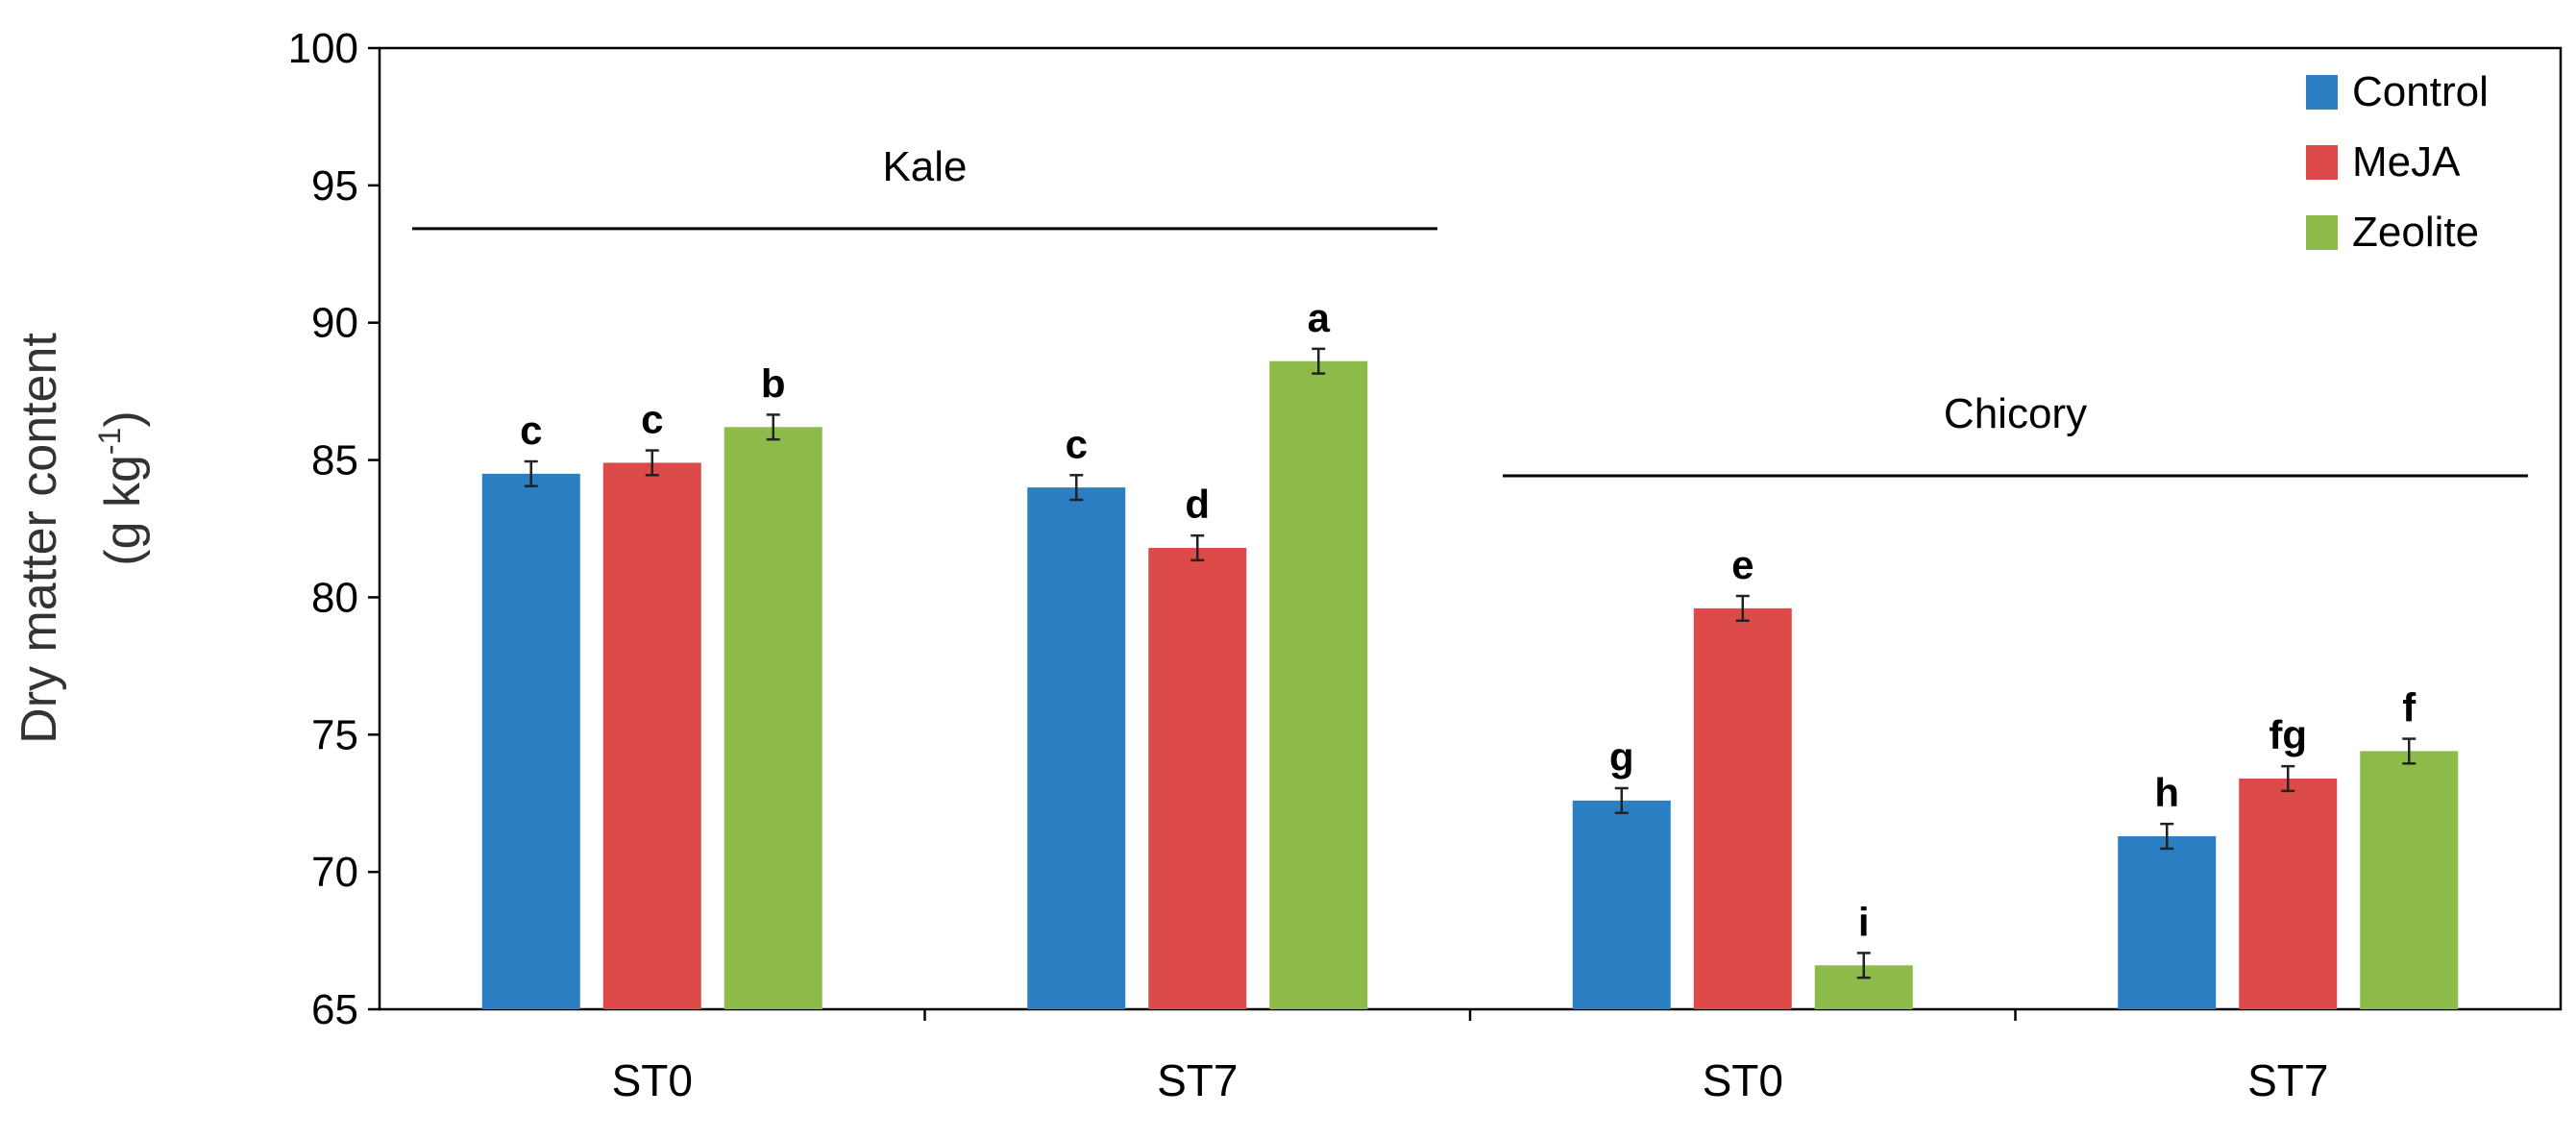  I want to click on significance-letter: g, so click(1621, 757).